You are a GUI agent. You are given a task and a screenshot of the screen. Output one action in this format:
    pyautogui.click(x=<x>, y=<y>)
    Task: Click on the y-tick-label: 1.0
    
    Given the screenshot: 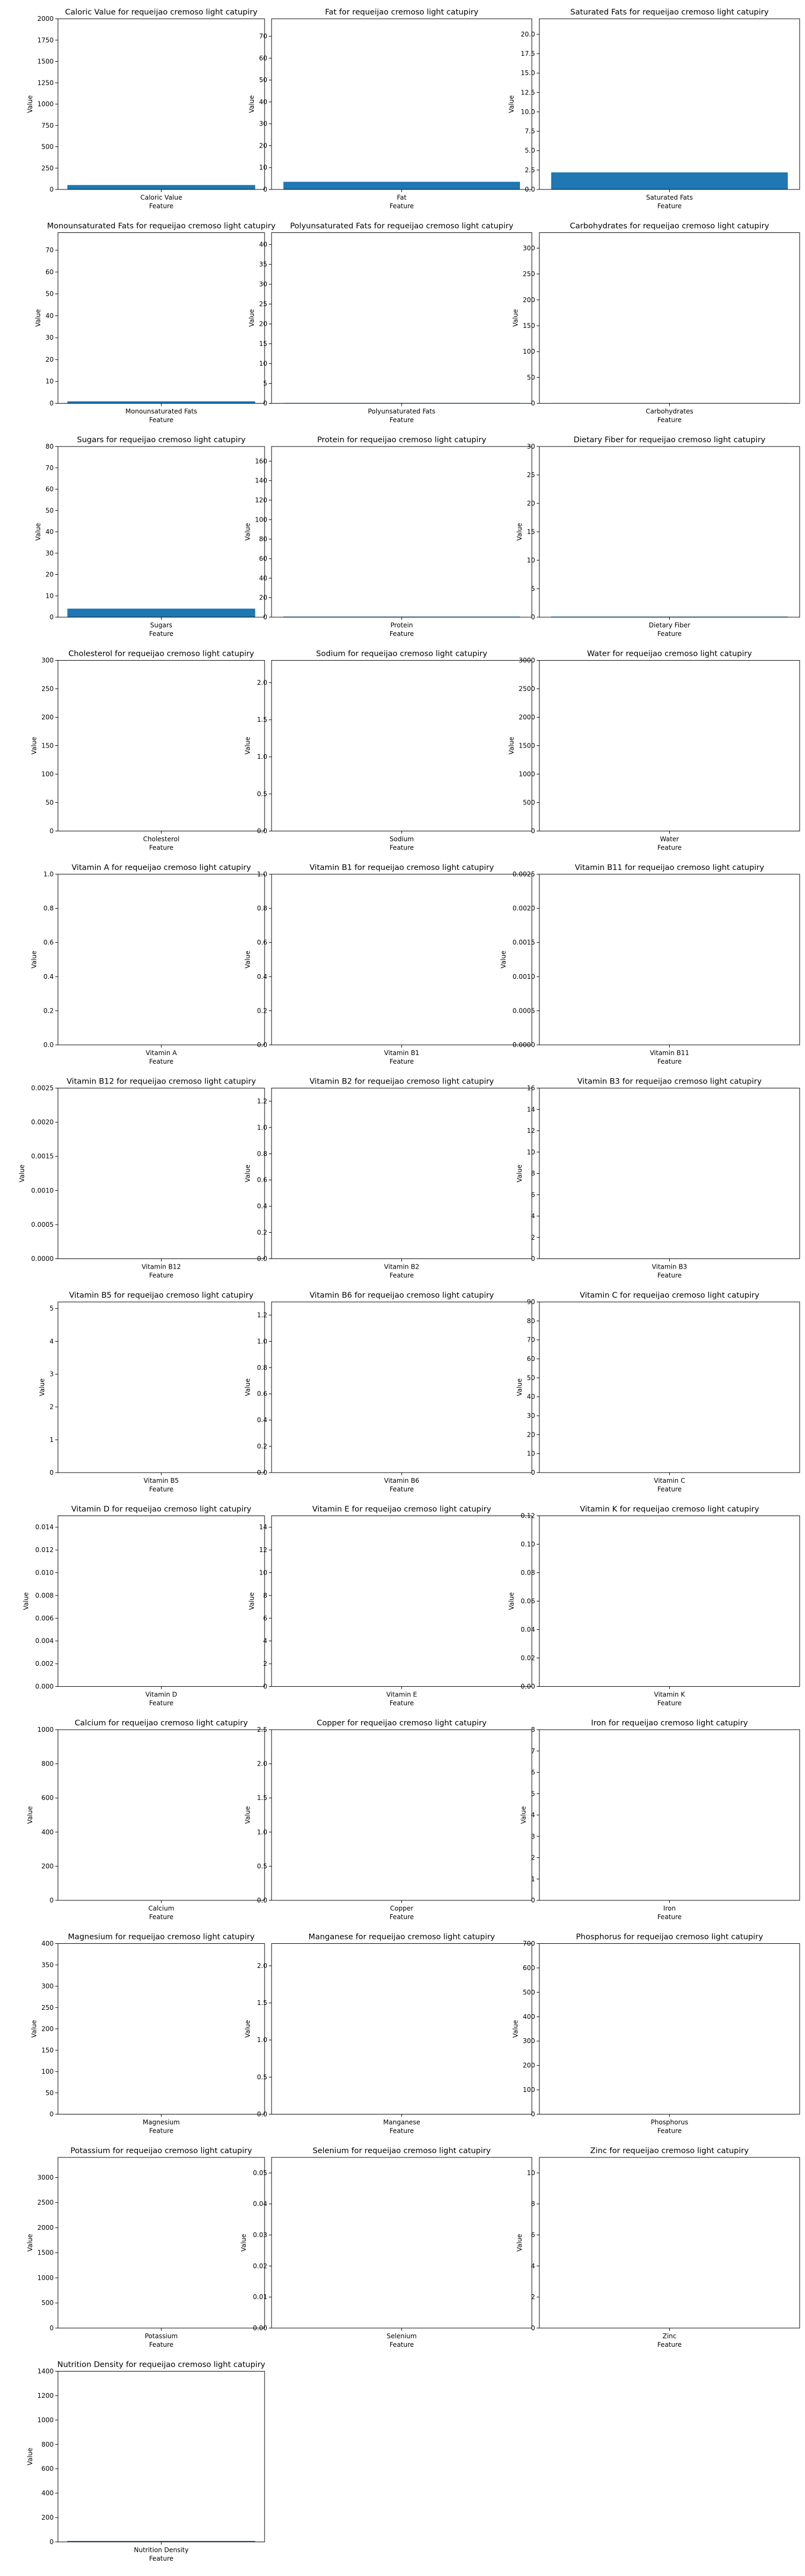 What is the action you would take?
    pyautogui.click(x=262, y=1127)
    